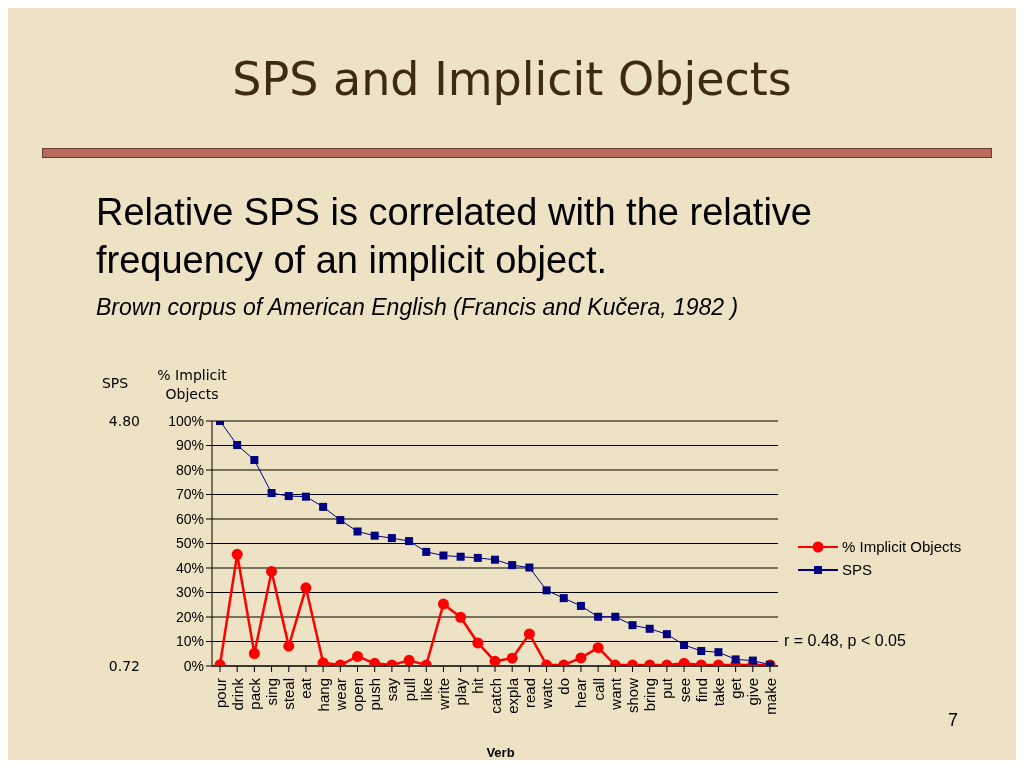 The height and width of the screenshot is (768, 1024). I want to click on x-tick-label: catch, so click(495, 696).